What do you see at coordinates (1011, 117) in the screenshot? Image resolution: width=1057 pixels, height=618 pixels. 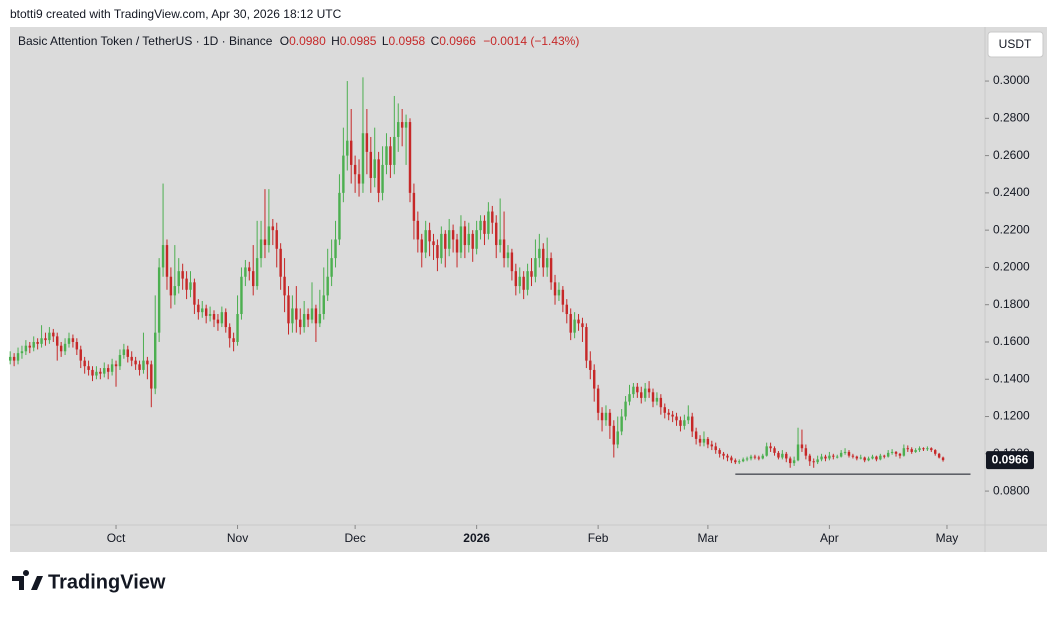 I see `y-tick-label: 0.2800` at bounding box center [1011, 117].